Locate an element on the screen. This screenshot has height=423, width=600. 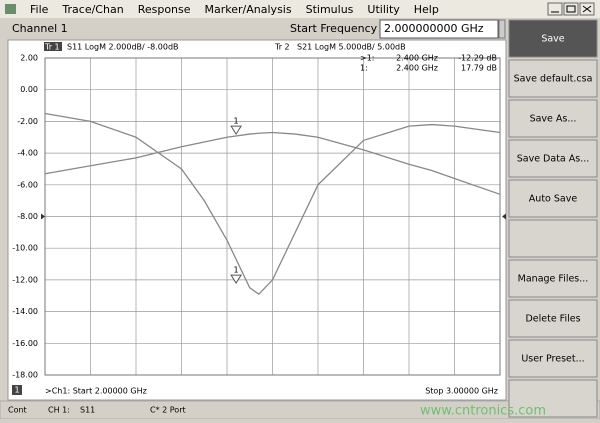
menu-item: Response is located at coordinates (164, 9).